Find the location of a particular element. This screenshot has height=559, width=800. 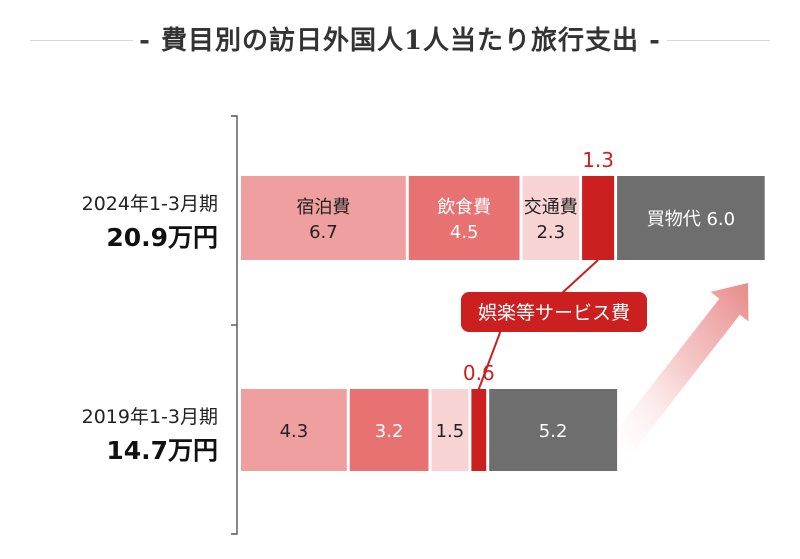

category-label: 2019年1-3月期 is located at coordinates (150, 417).